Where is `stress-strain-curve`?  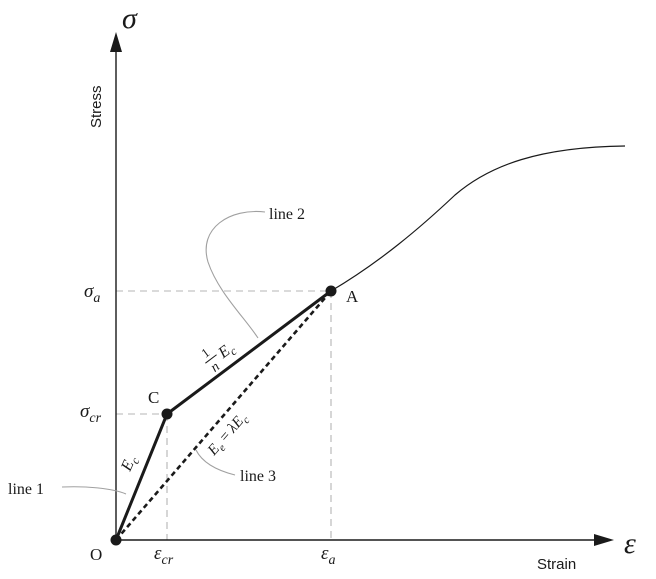
stress-strain-curve is located at coordinates (478, 218).